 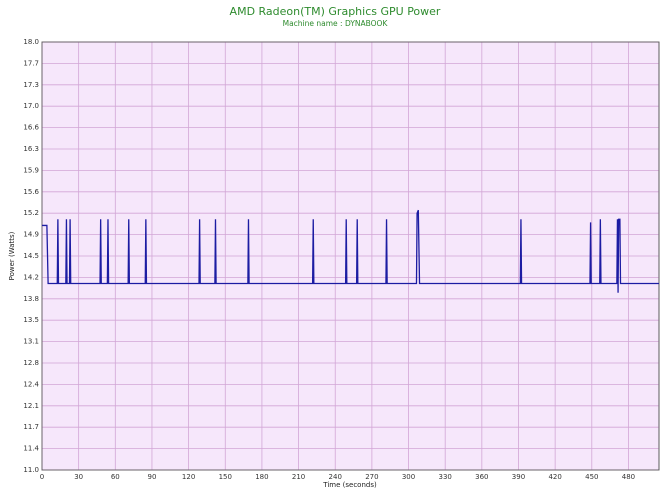 What do you see at coordinates (115, 477) in the screenshot?
I see `x-tick-label: 60` at bounding box center [115, 477].